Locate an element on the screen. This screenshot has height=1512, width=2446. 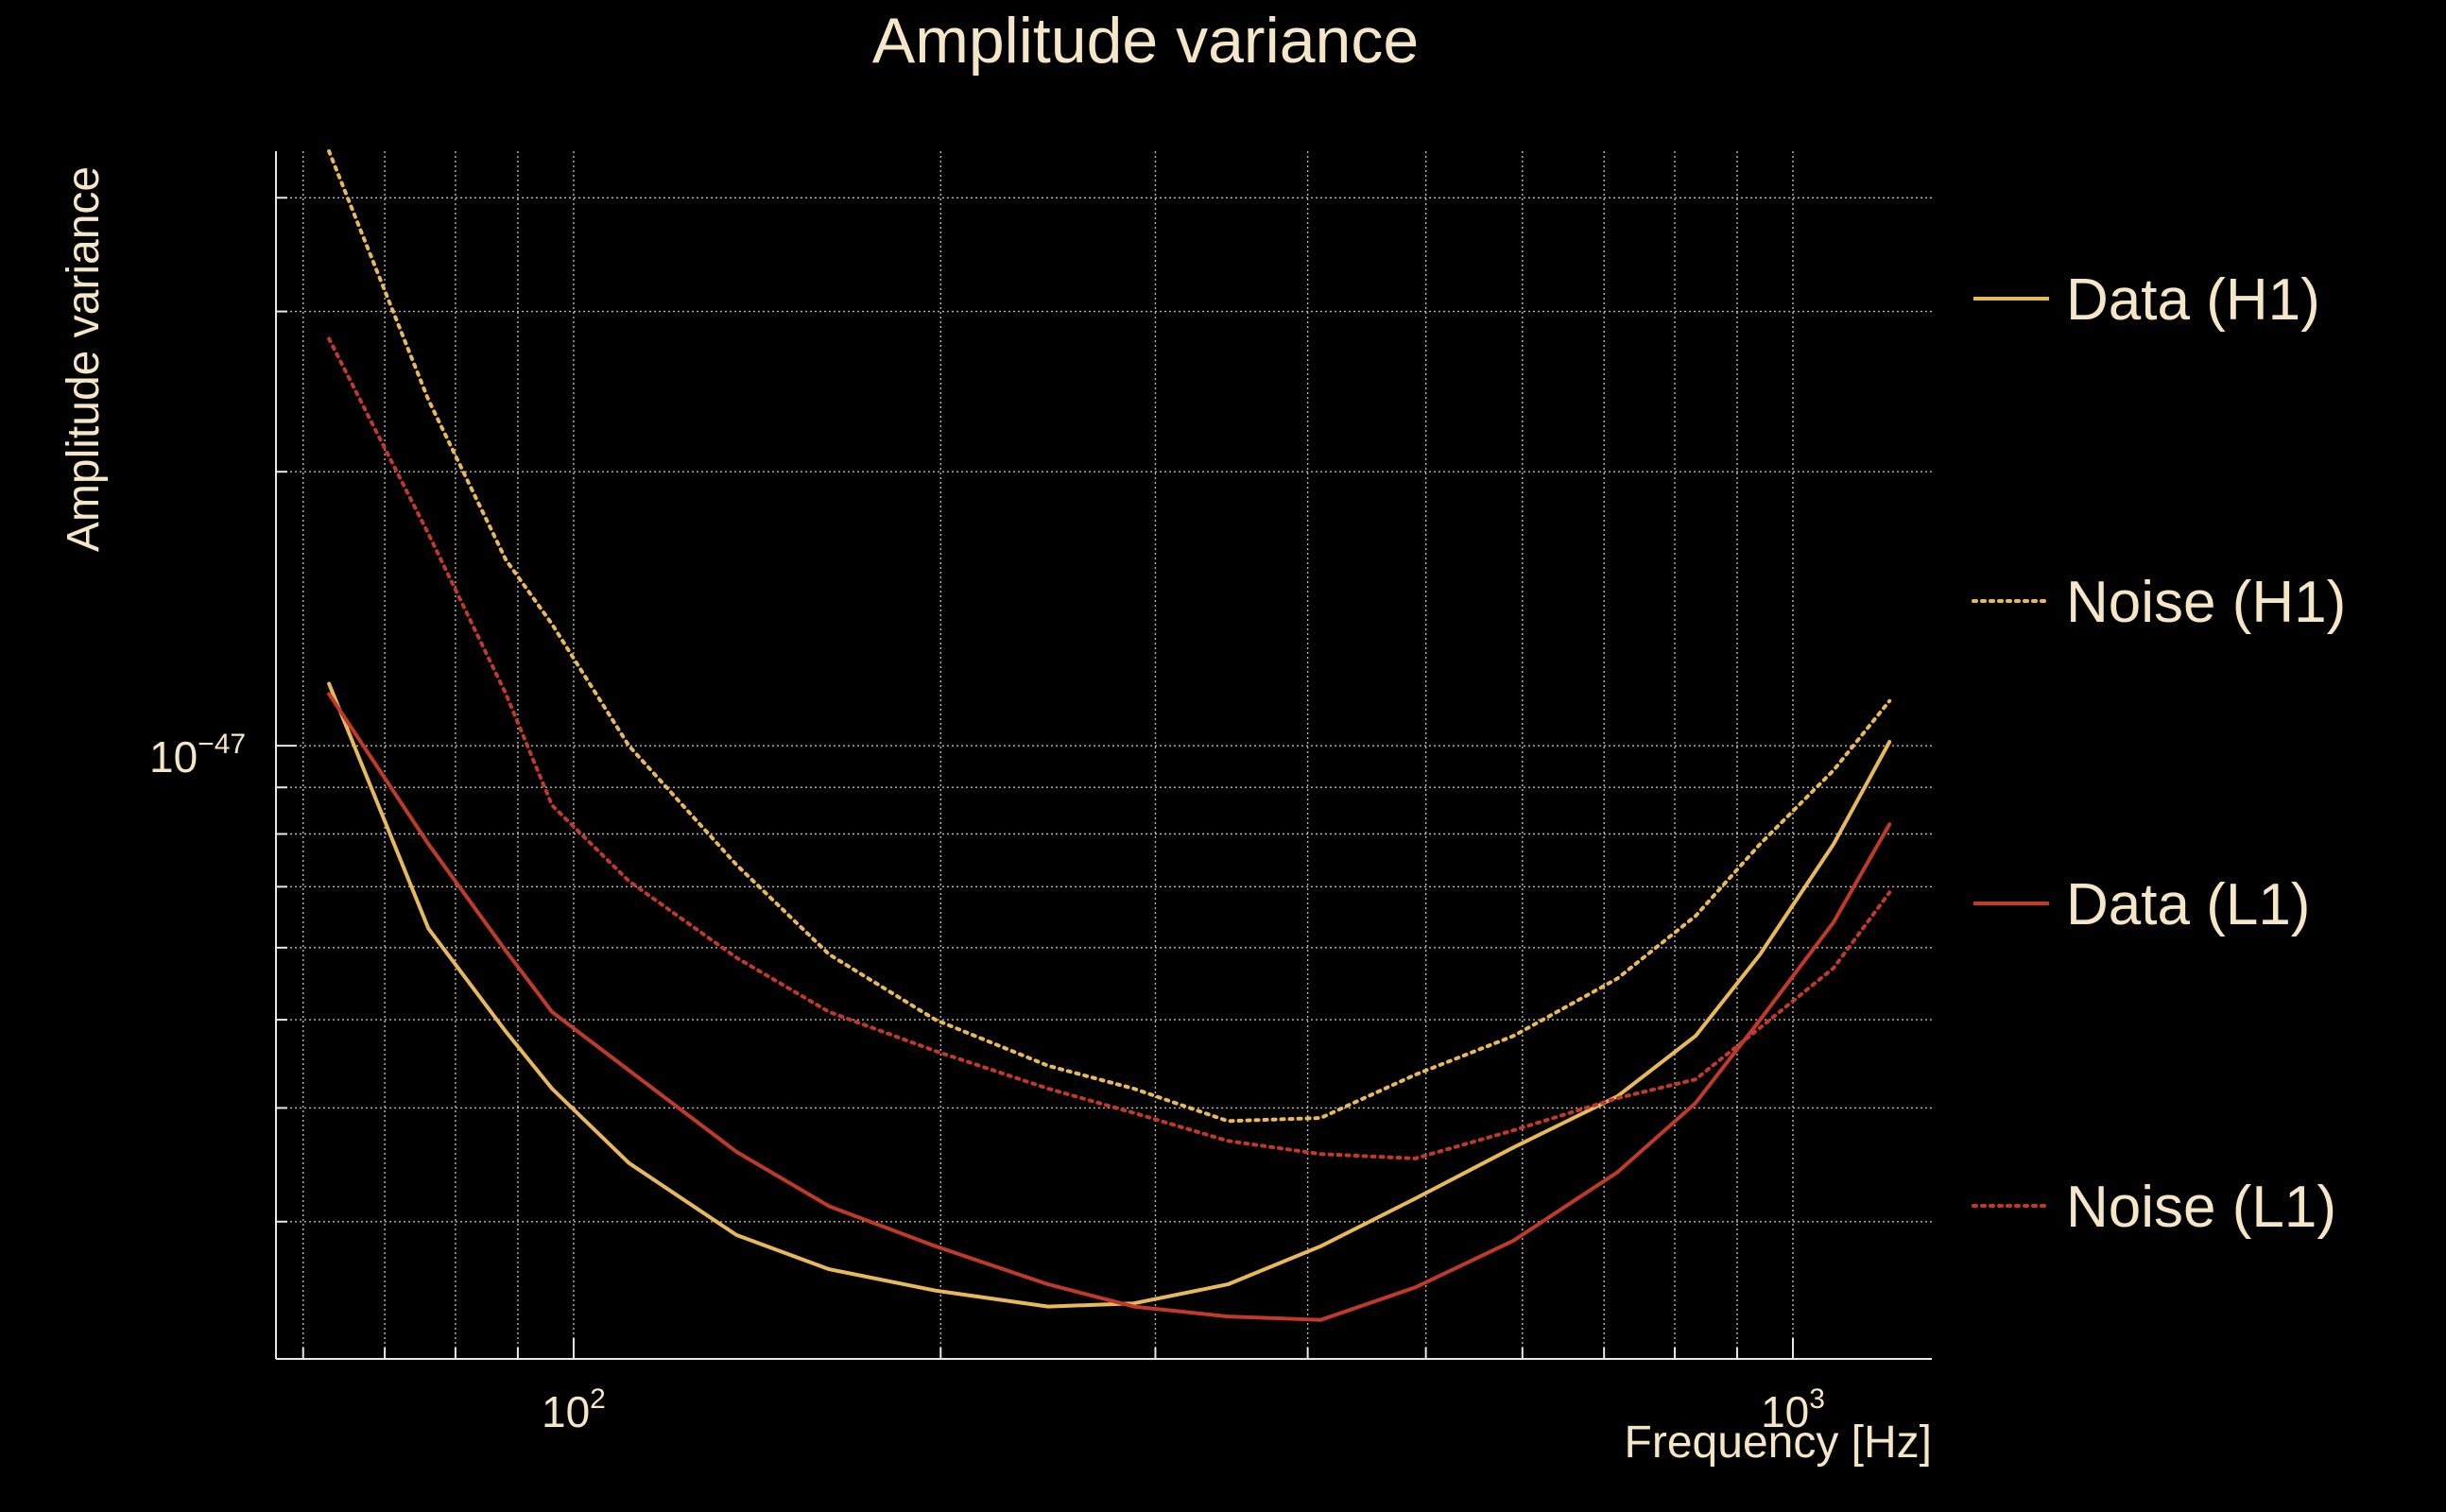
x-tick-label: 10² is located at coordinates (574, 1409).